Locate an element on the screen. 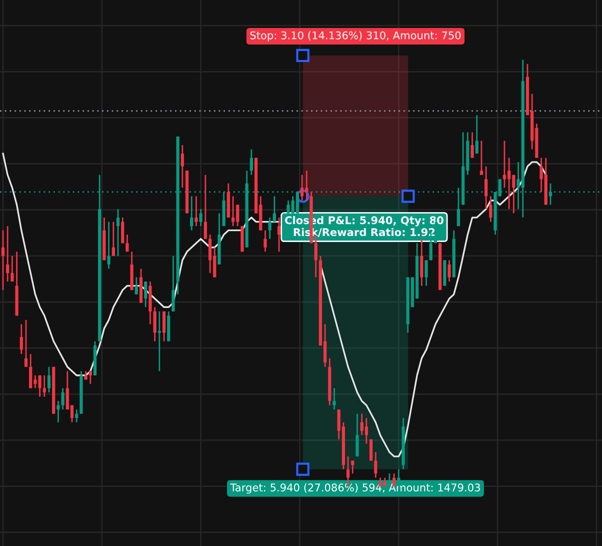  band-label: Stop: 3.10 (14.136%) 310, Amount: 750 is located at coordinates (355, 36).